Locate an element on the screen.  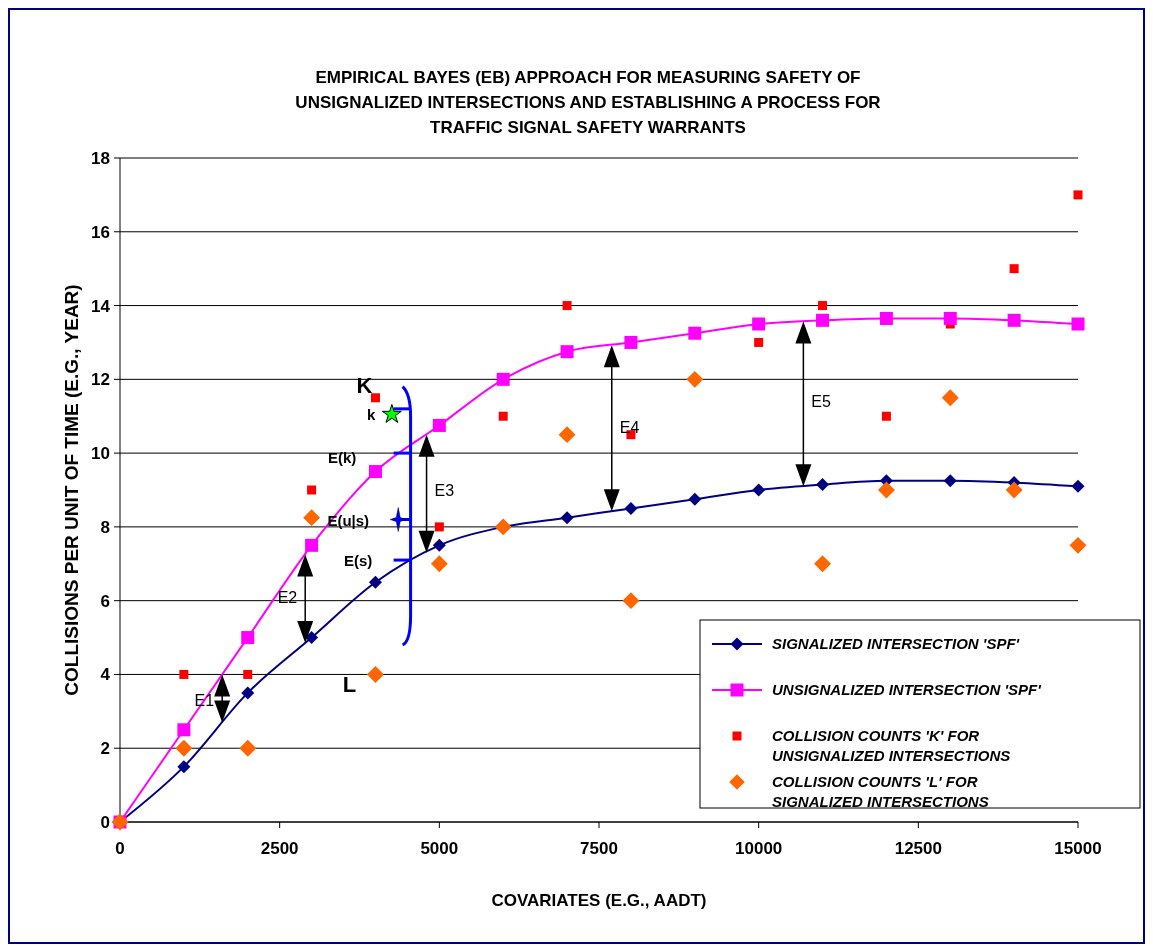
x-tick-label: 10000 is located at coordinates (759, 848).